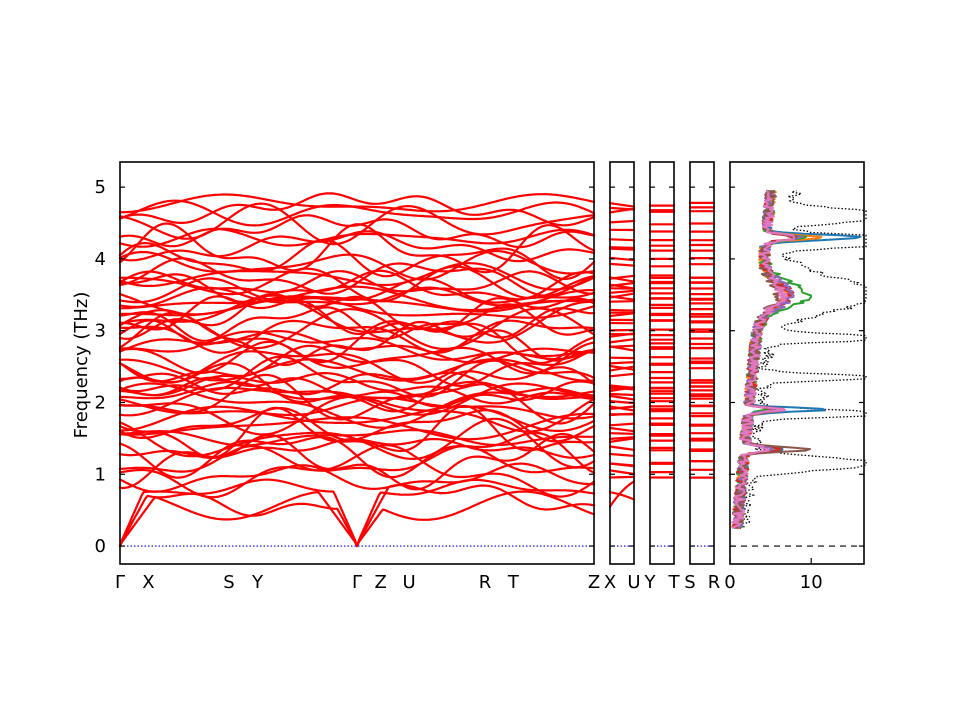  Describe the element at coordinates (100, 187) in the screenshot. I see `y-tick-label: 5` at that location.